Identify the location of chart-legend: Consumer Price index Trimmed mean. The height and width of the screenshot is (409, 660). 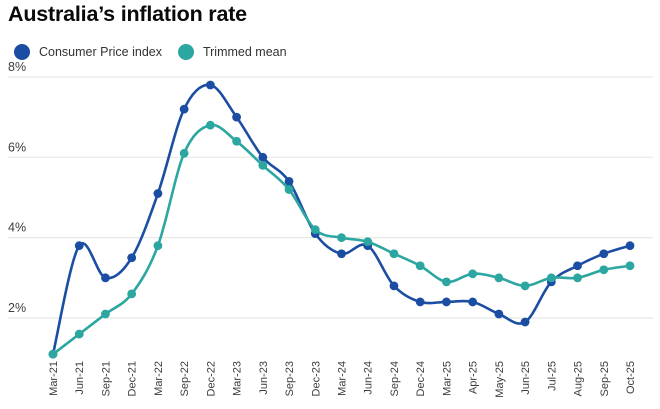
(150, 52).